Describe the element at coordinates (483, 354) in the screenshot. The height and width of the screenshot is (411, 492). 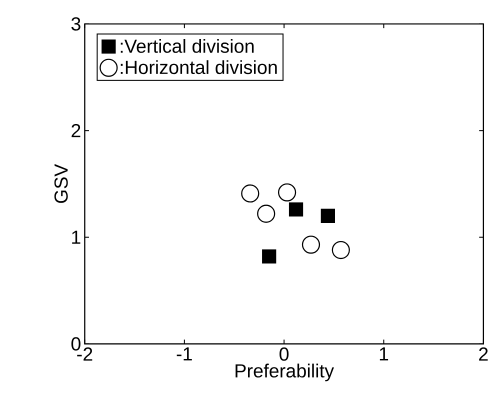
I see `x-tick-label: 2` at that location.